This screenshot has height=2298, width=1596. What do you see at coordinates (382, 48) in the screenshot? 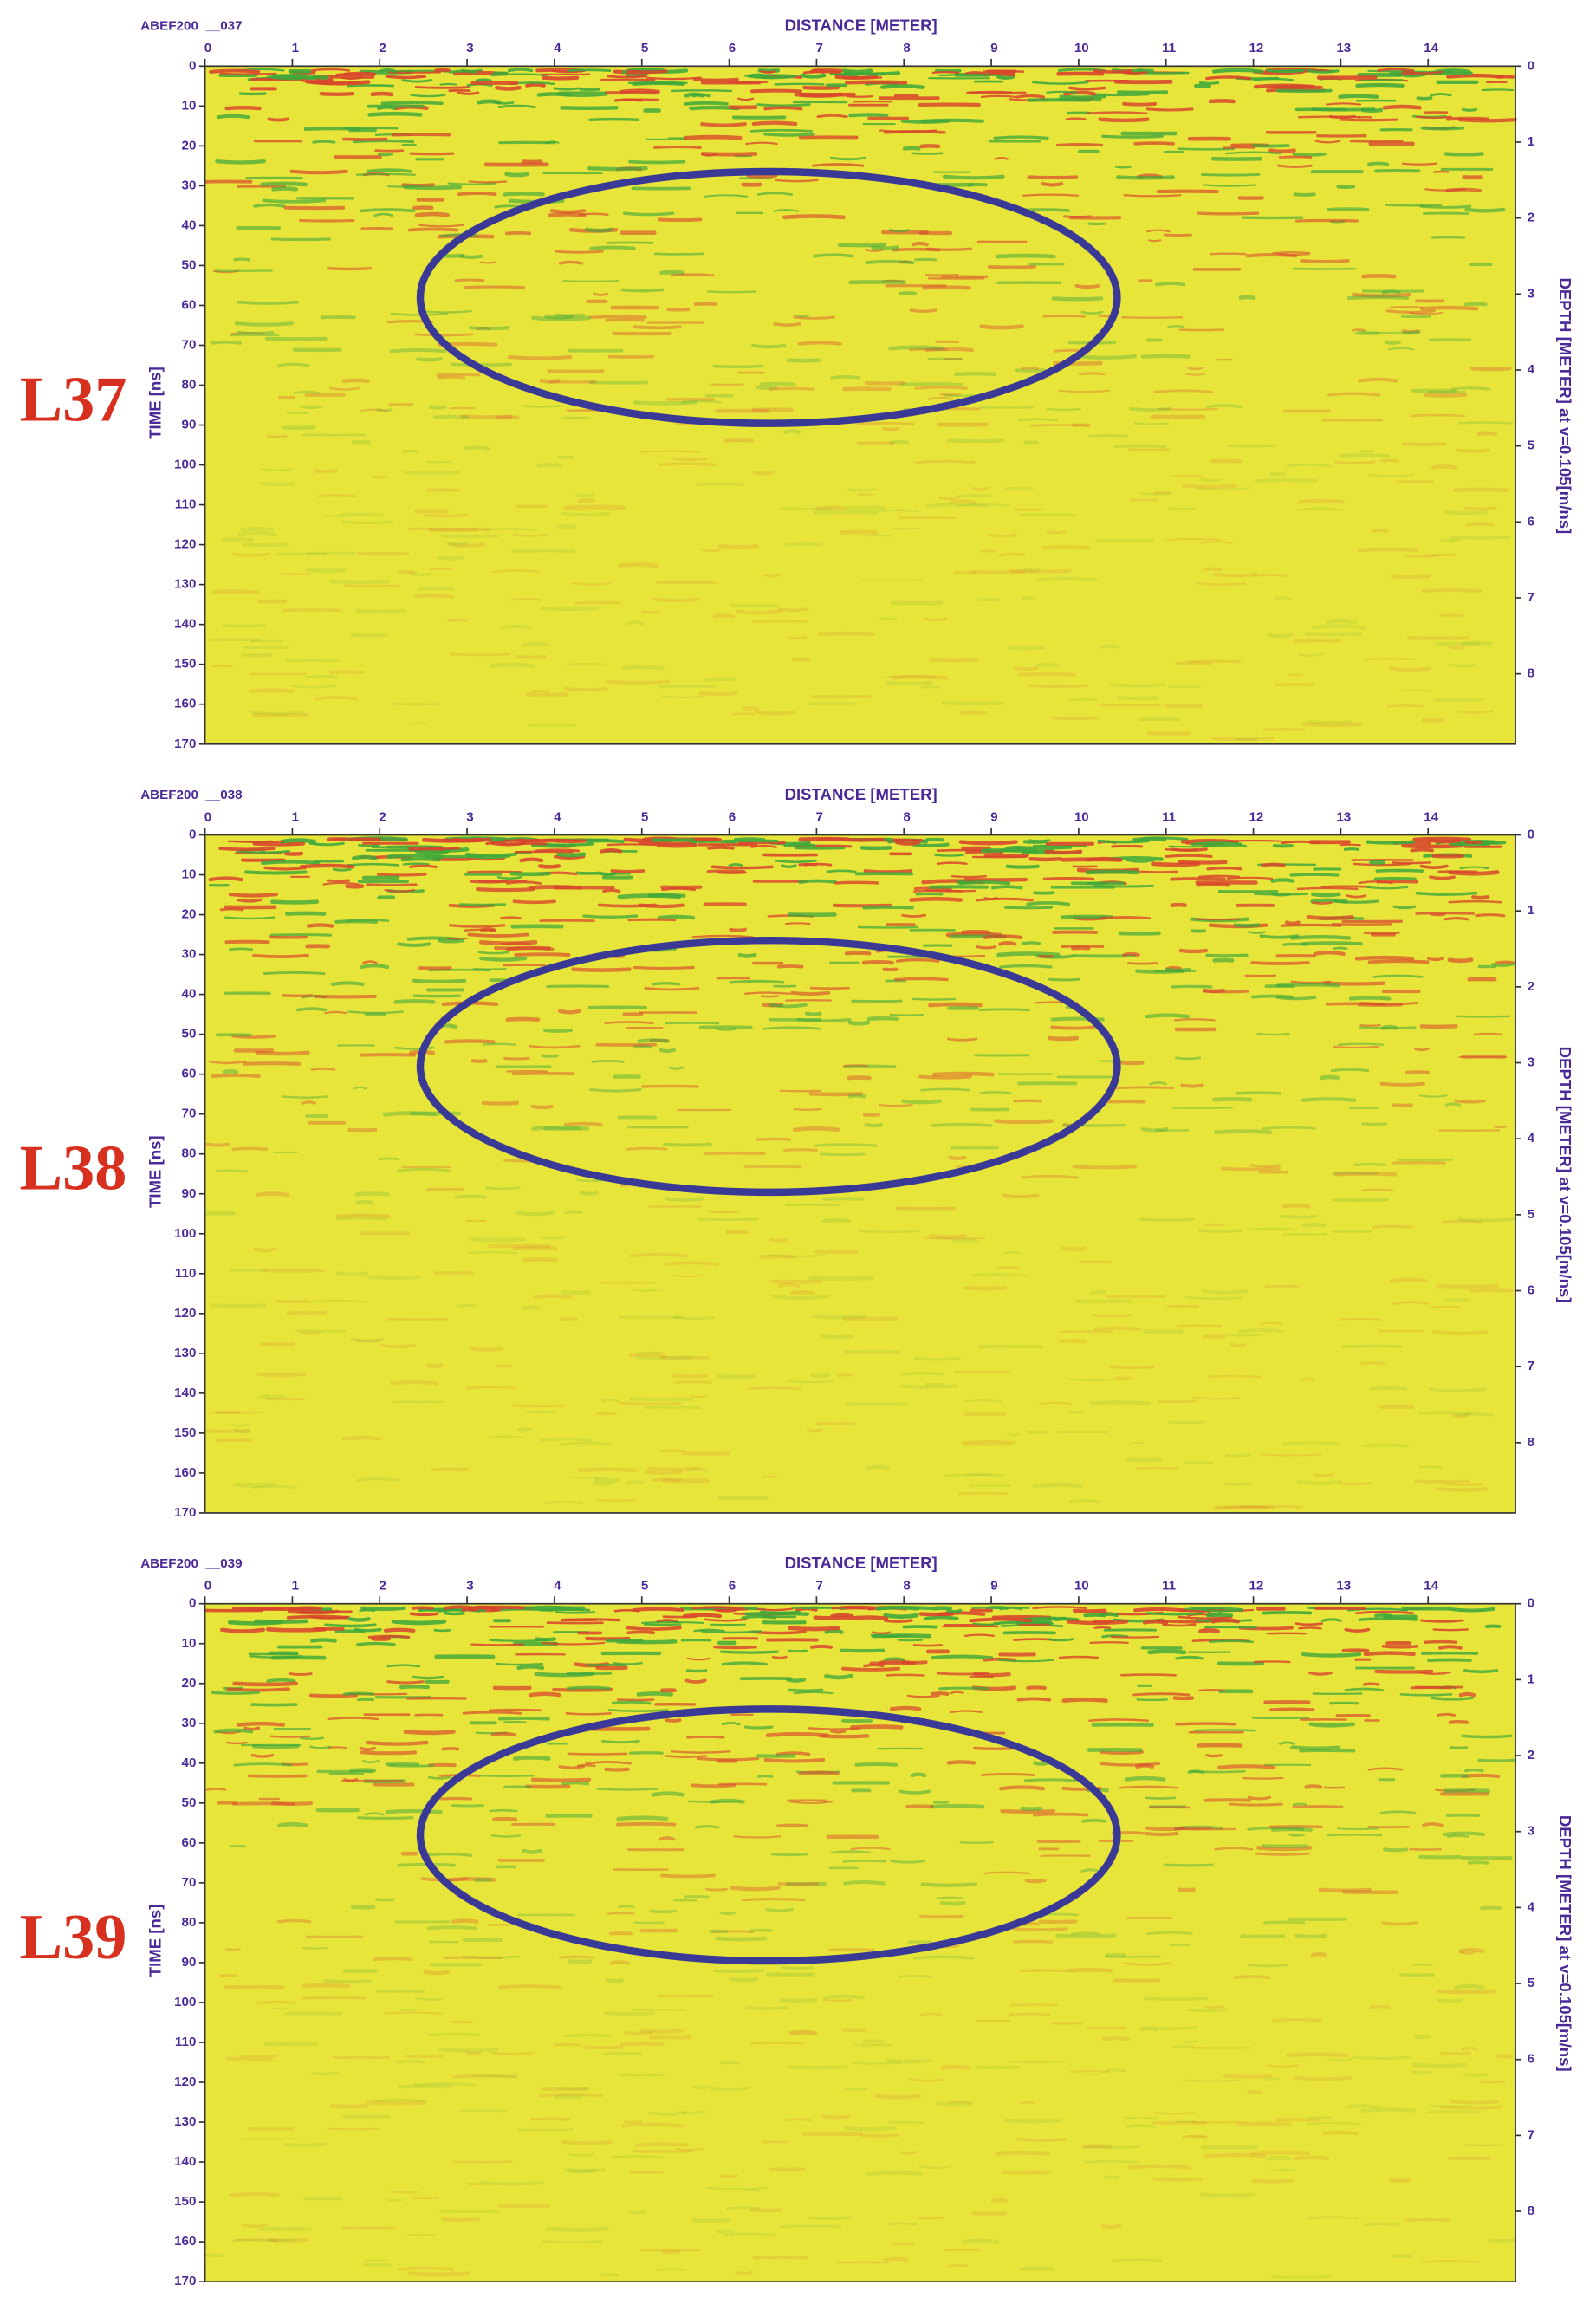
I see `x-tick-label: 2` at bounding box center [382, 48].